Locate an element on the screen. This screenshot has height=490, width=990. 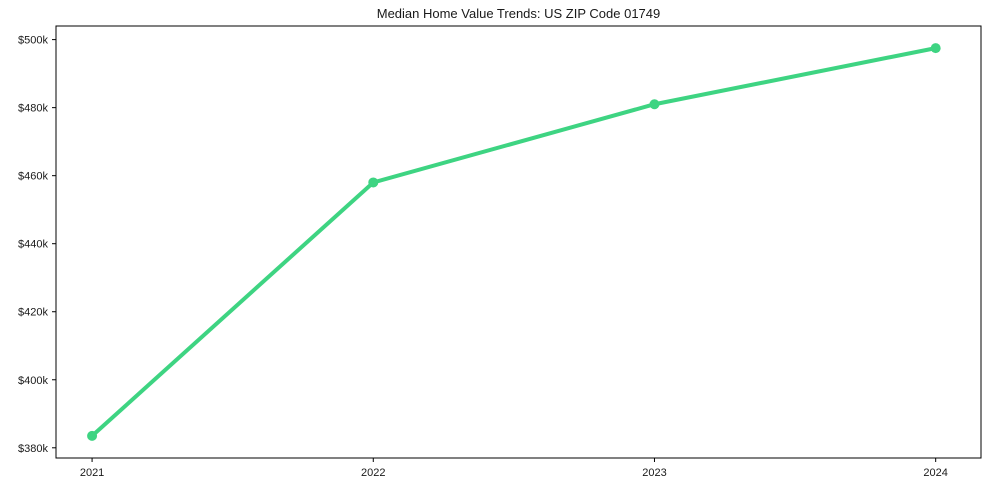
x-axis-tick-label: 2024 is located at coordinates (935, 473).